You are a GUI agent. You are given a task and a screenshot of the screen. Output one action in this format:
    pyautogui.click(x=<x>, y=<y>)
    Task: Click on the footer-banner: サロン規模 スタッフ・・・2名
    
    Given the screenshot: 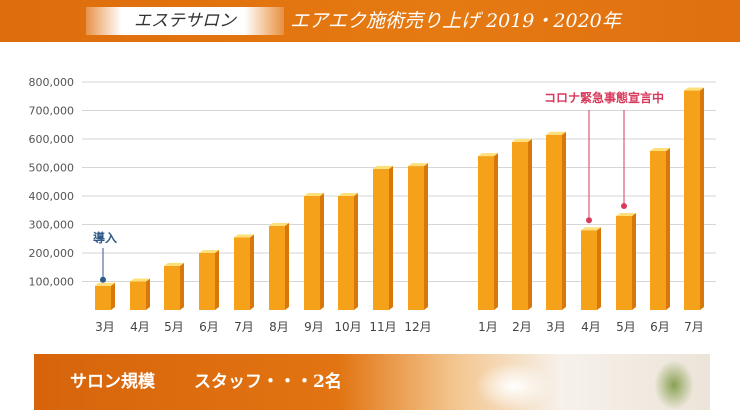 What is the action you would take?
    pyautogui.click(x=372, y=382)
    